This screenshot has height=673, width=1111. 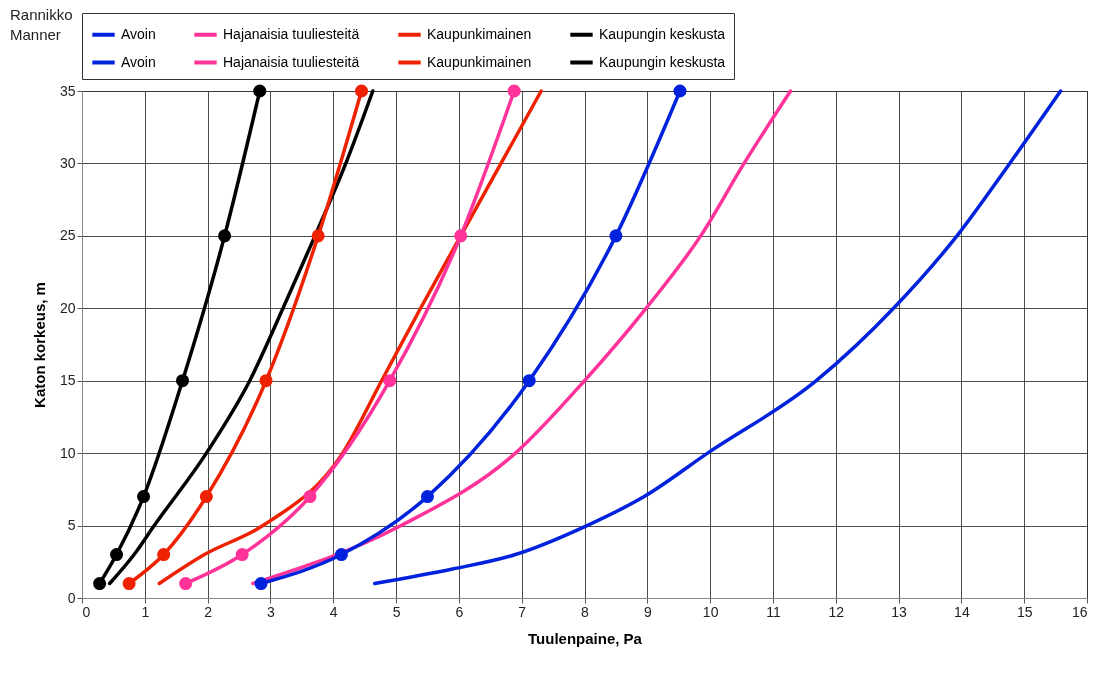 I want to click on y-tick-label: 10, so click(x=67, y=452).